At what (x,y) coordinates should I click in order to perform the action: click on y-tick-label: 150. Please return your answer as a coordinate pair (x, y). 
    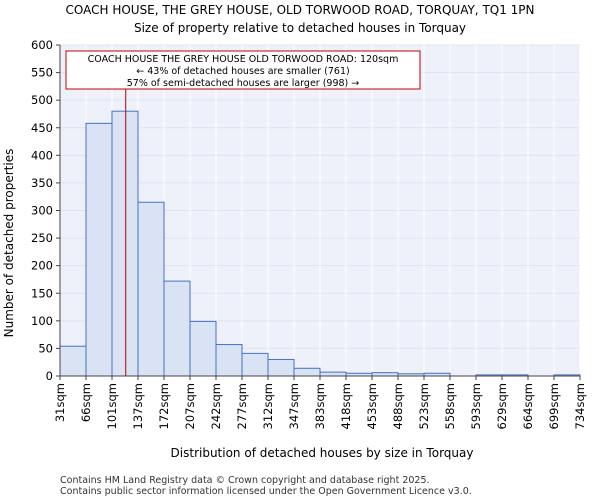
    Looking at the image, I should click on (42, 293).